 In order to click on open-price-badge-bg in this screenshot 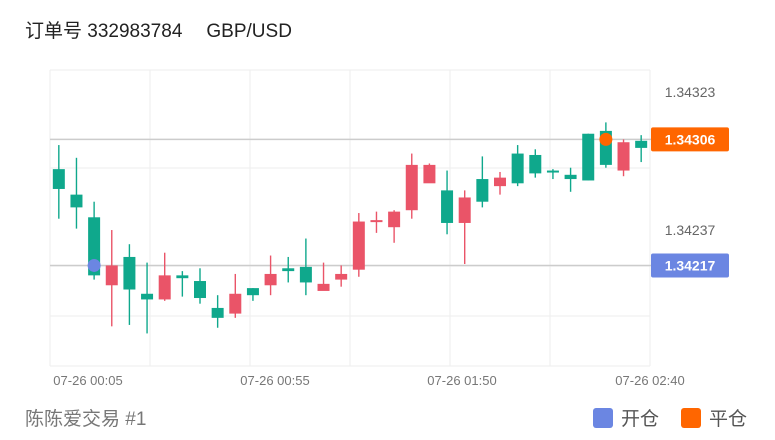, I will do `click(690, 265)`.